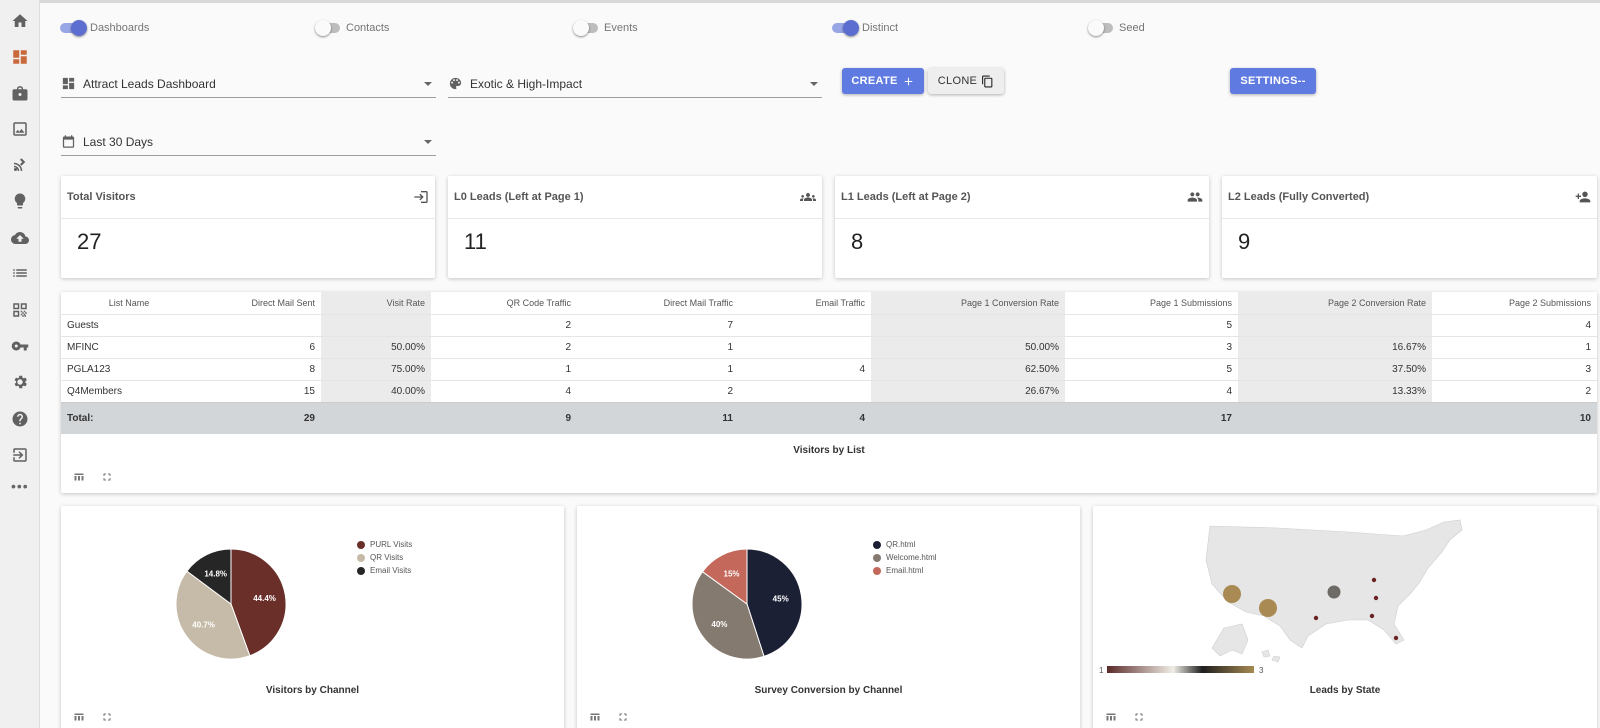 The image size is (1600, 728). What do you see at coordinates (800, 1) in the screenshot?
I see `top-border` at bounding box center [800, 1].